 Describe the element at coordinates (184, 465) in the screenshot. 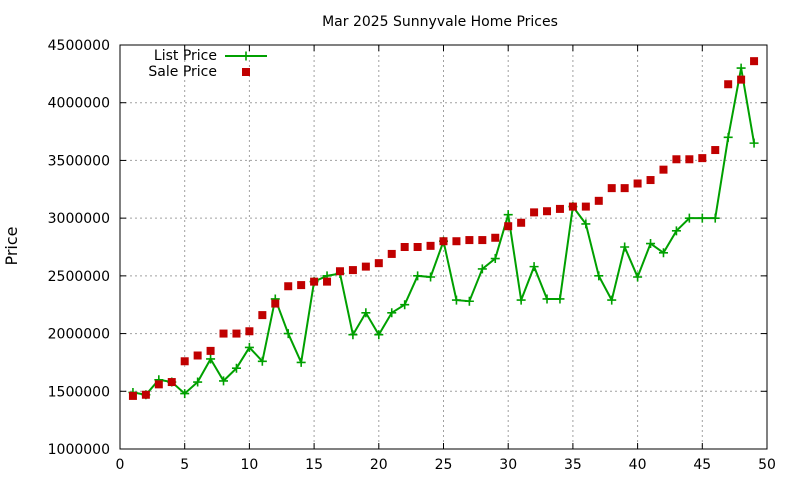

I see `x-tick-label: 5` at that location.